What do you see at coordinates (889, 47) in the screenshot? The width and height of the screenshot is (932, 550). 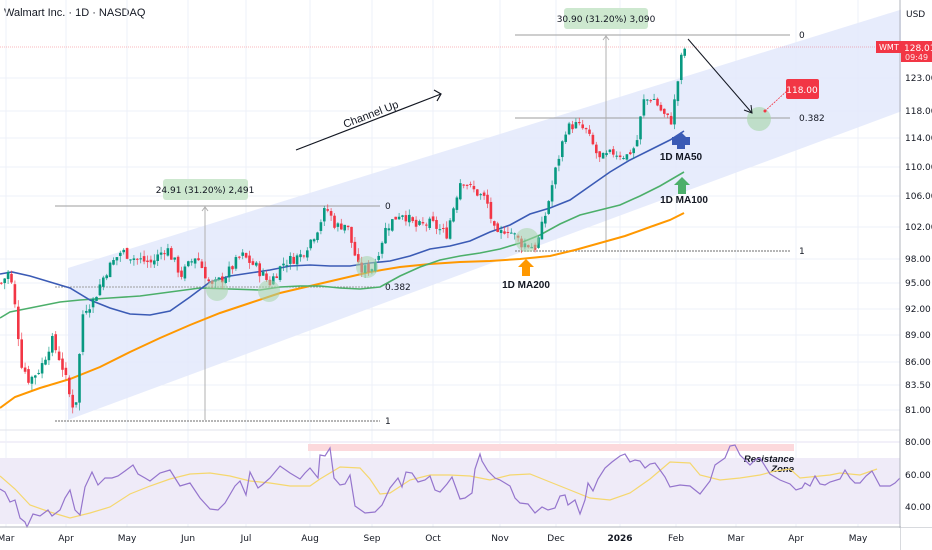 I see `symbol-label: WMT` at bounding box center [889, 47].